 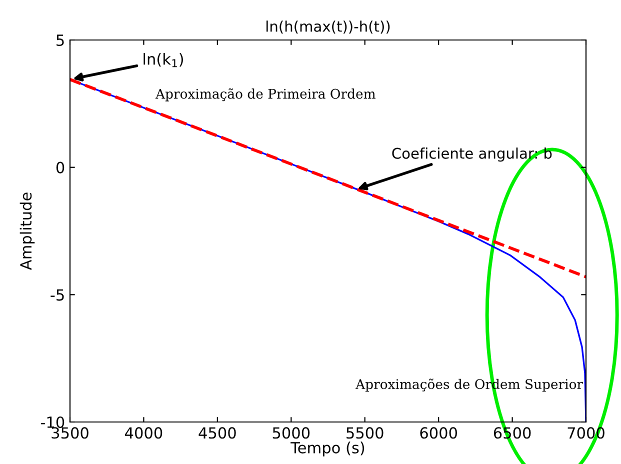 What do you see at coordinates (57, 295) in the screenshot?
I see `y-tick-label: -5` at bounding box center [57, 295].